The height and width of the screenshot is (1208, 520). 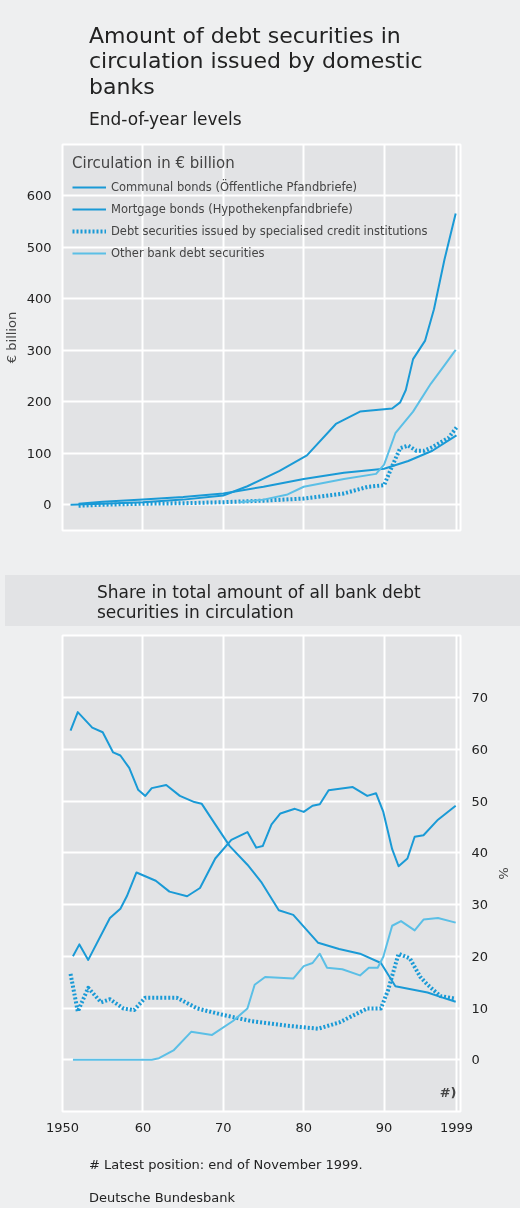 I want to click on y-axis-title: € billion, so click(x=11, y=338).